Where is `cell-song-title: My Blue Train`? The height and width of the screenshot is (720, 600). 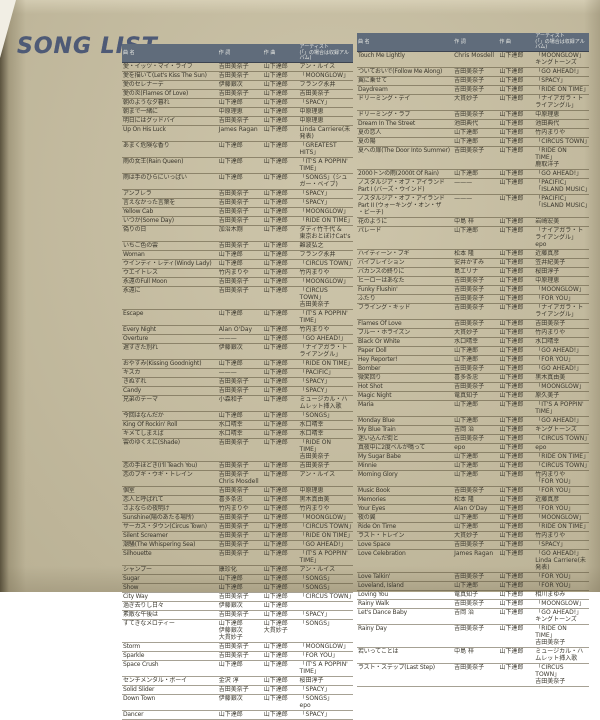 cell-song-title: My Blue Train is located at coordinates (377, 429).